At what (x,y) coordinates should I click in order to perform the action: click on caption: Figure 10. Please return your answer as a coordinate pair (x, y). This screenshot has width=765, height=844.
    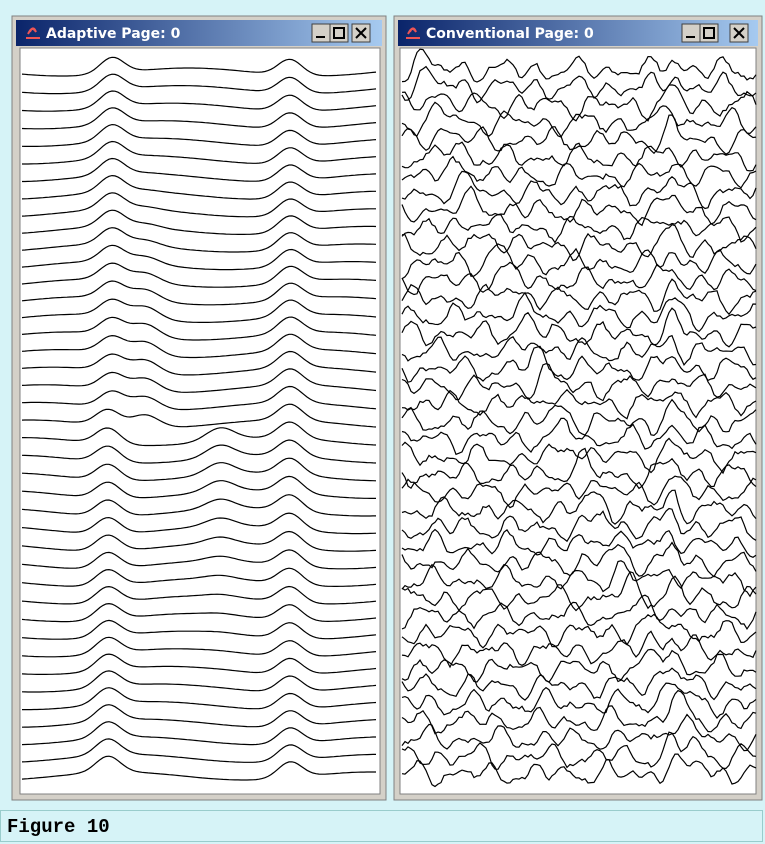
    Looking at the image, I should click on (381, 826).